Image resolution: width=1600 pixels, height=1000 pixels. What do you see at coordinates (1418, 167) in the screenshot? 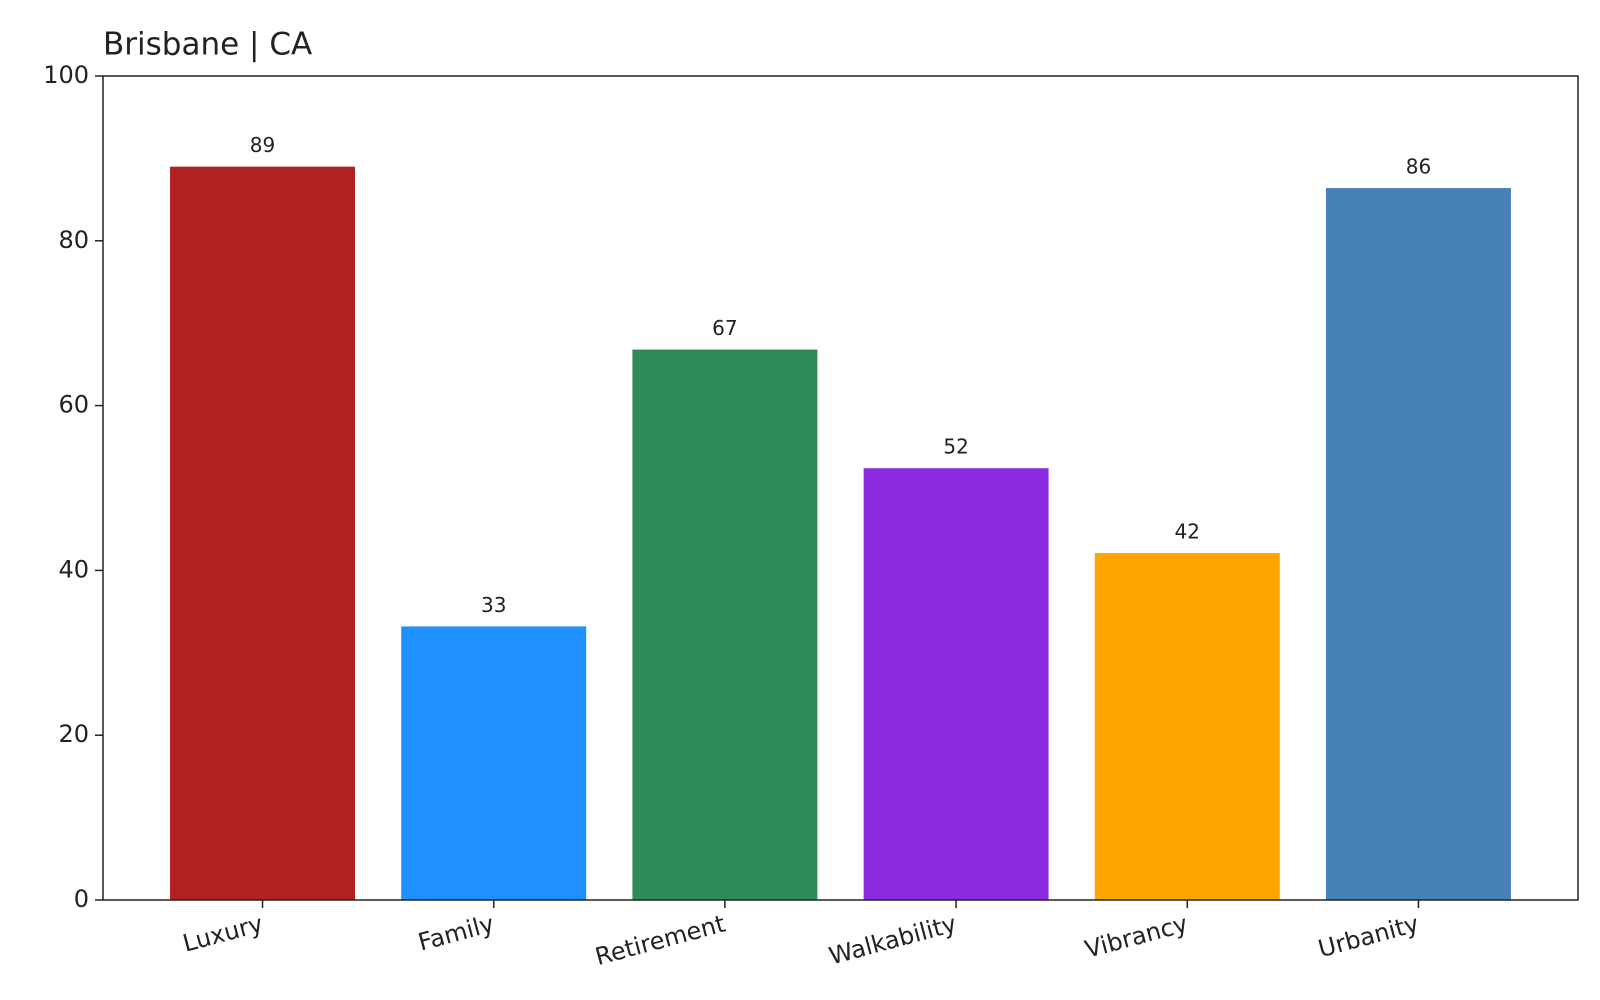
I see `value-label: 86` at bounding box center [1418, 167].